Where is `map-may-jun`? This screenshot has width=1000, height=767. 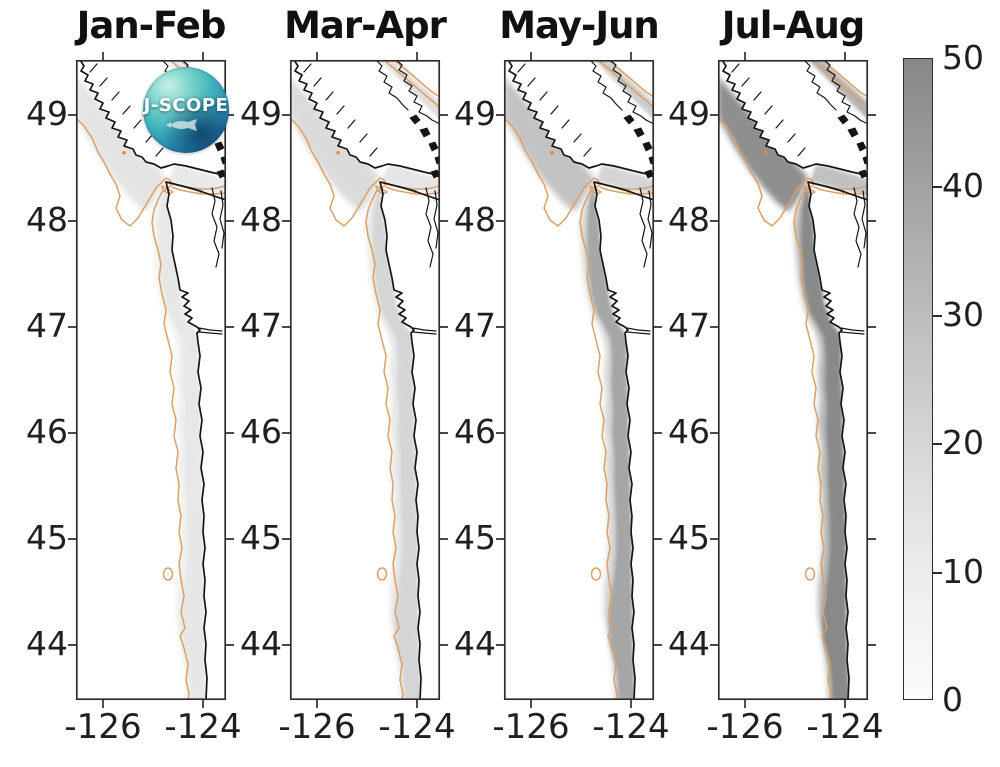
map-may-jun is located at coordinates (579, 380).